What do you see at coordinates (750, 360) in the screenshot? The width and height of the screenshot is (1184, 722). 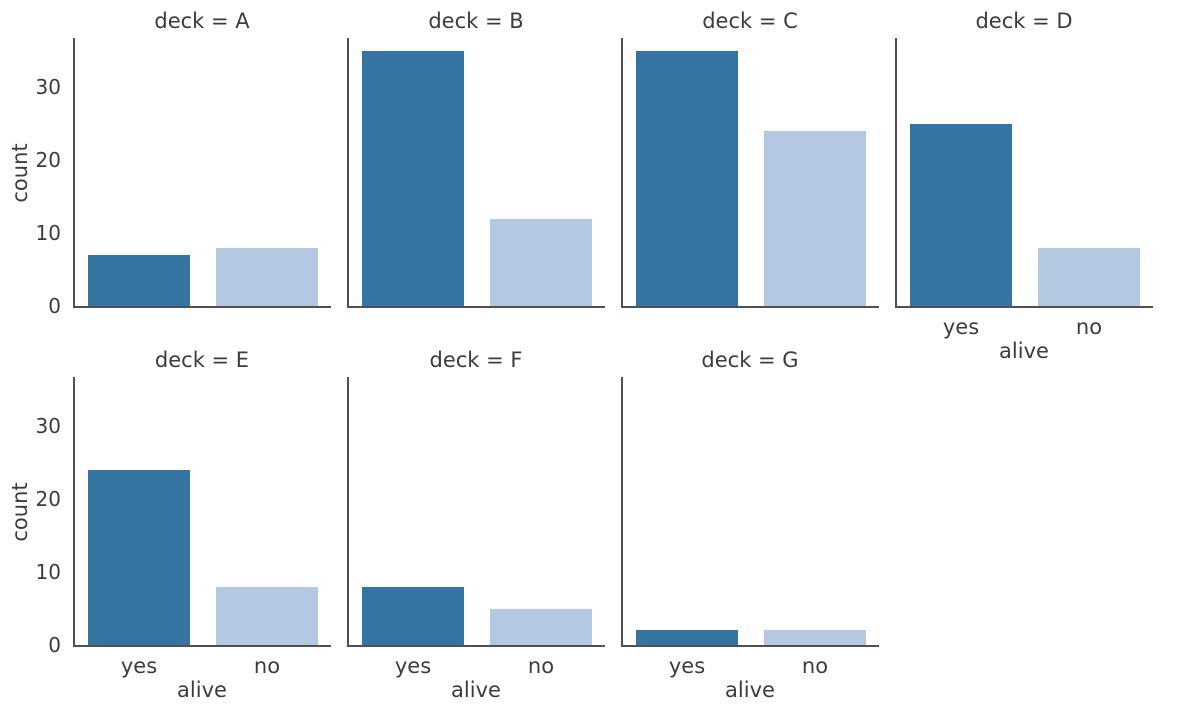 I see `facet-title-G: deck = G` at bounding box center [750, 360].